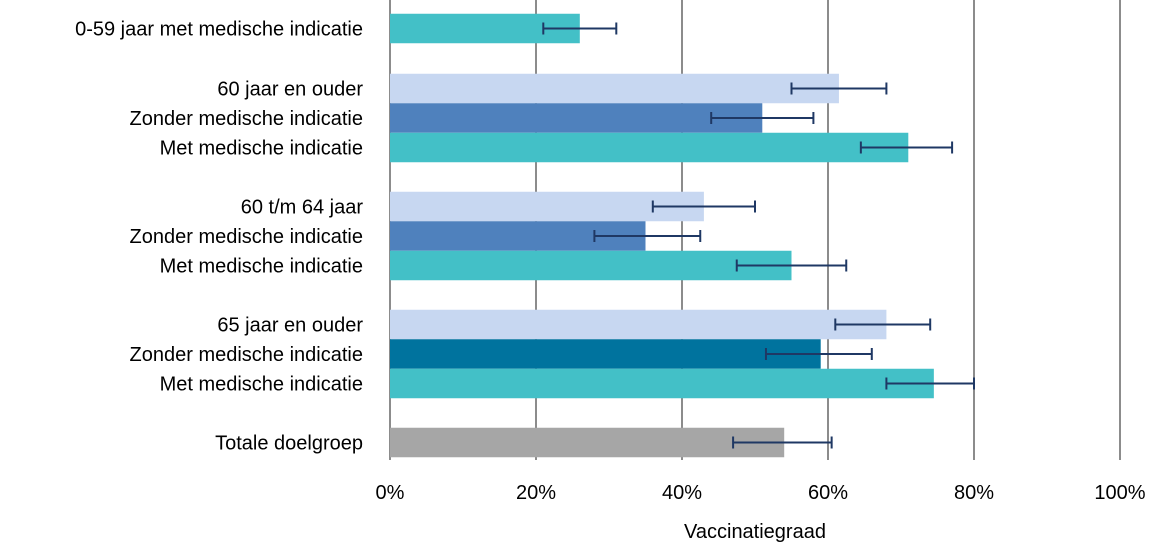 Image resolution: width=1155 pixels, height=544 pixels. What do you see at coordinates (261, 267) in the screenshot?
I see `category-label-6: Met medische indicatie` at bounding box center [261, 267].